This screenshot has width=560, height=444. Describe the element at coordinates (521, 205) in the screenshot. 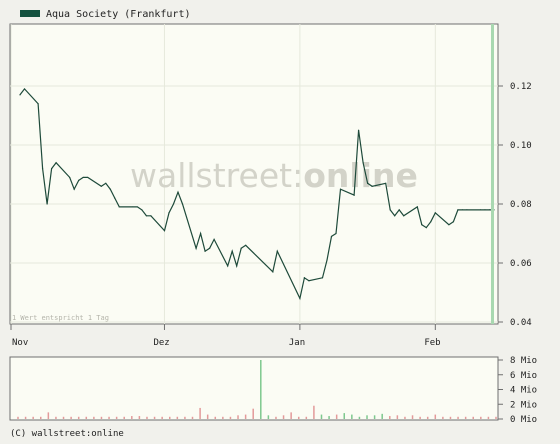

I see `y-tick-label: 0.08` at that location.